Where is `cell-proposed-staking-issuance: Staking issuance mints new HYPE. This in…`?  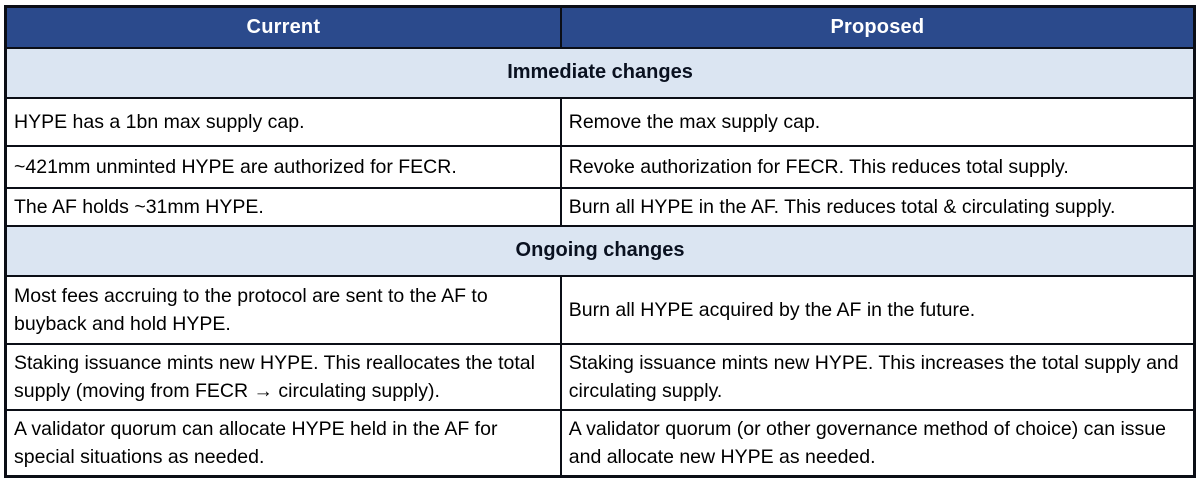
cell-proposed-staking-issuance: Staking issuance mints new HYPE. This in… is located at coordinates (877, 376).